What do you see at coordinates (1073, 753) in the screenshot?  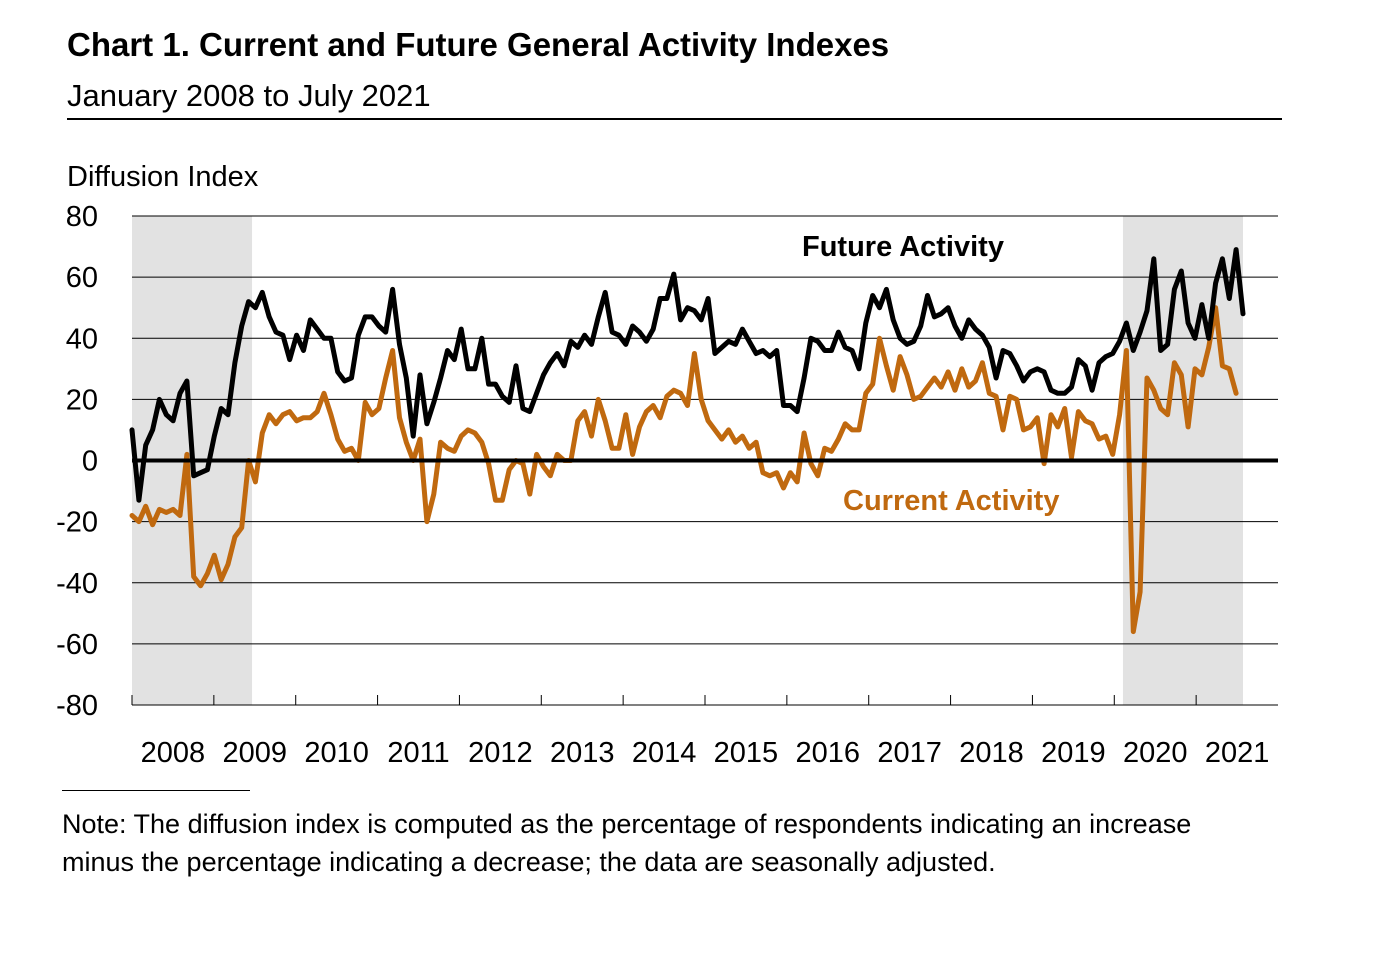 I see `x-tick-label: 2019` at bounding box center [1073, 753].